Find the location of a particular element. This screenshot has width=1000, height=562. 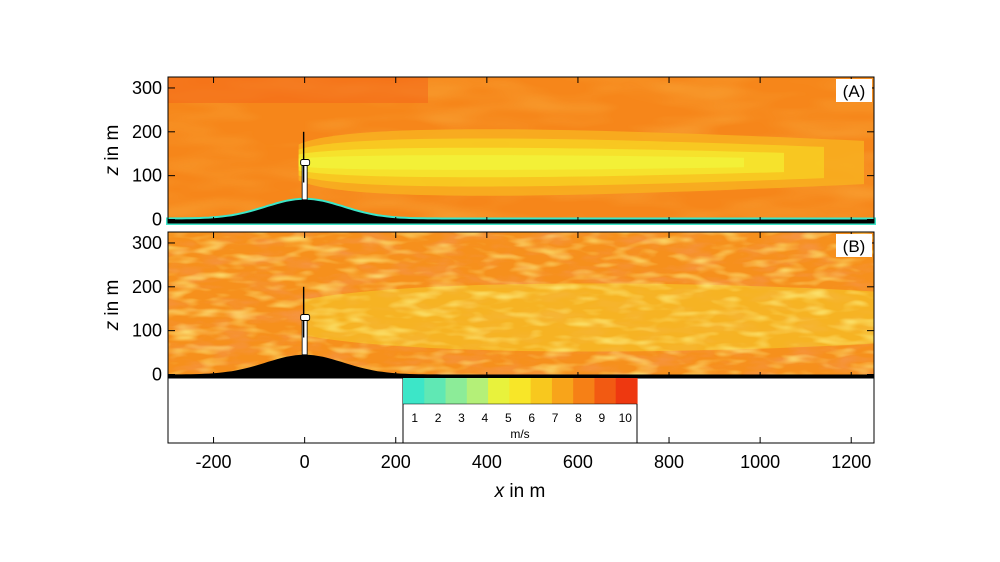

panel-label: (A) is located at coordinates (854, 91).